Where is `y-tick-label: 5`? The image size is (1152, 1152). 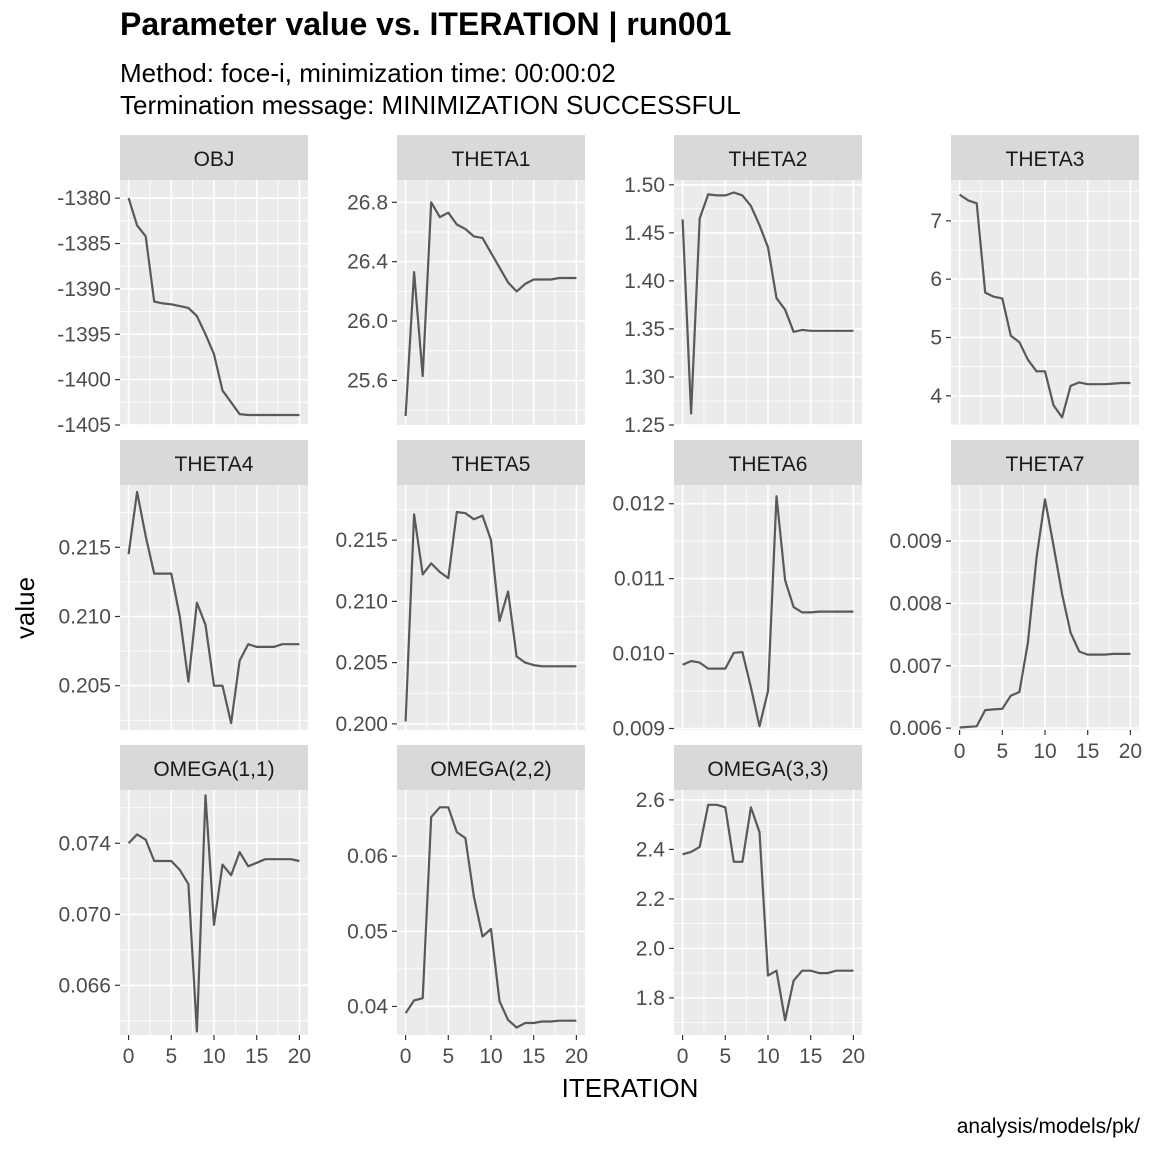 y-tick-label: 5 is located at coordinates (936, 338).